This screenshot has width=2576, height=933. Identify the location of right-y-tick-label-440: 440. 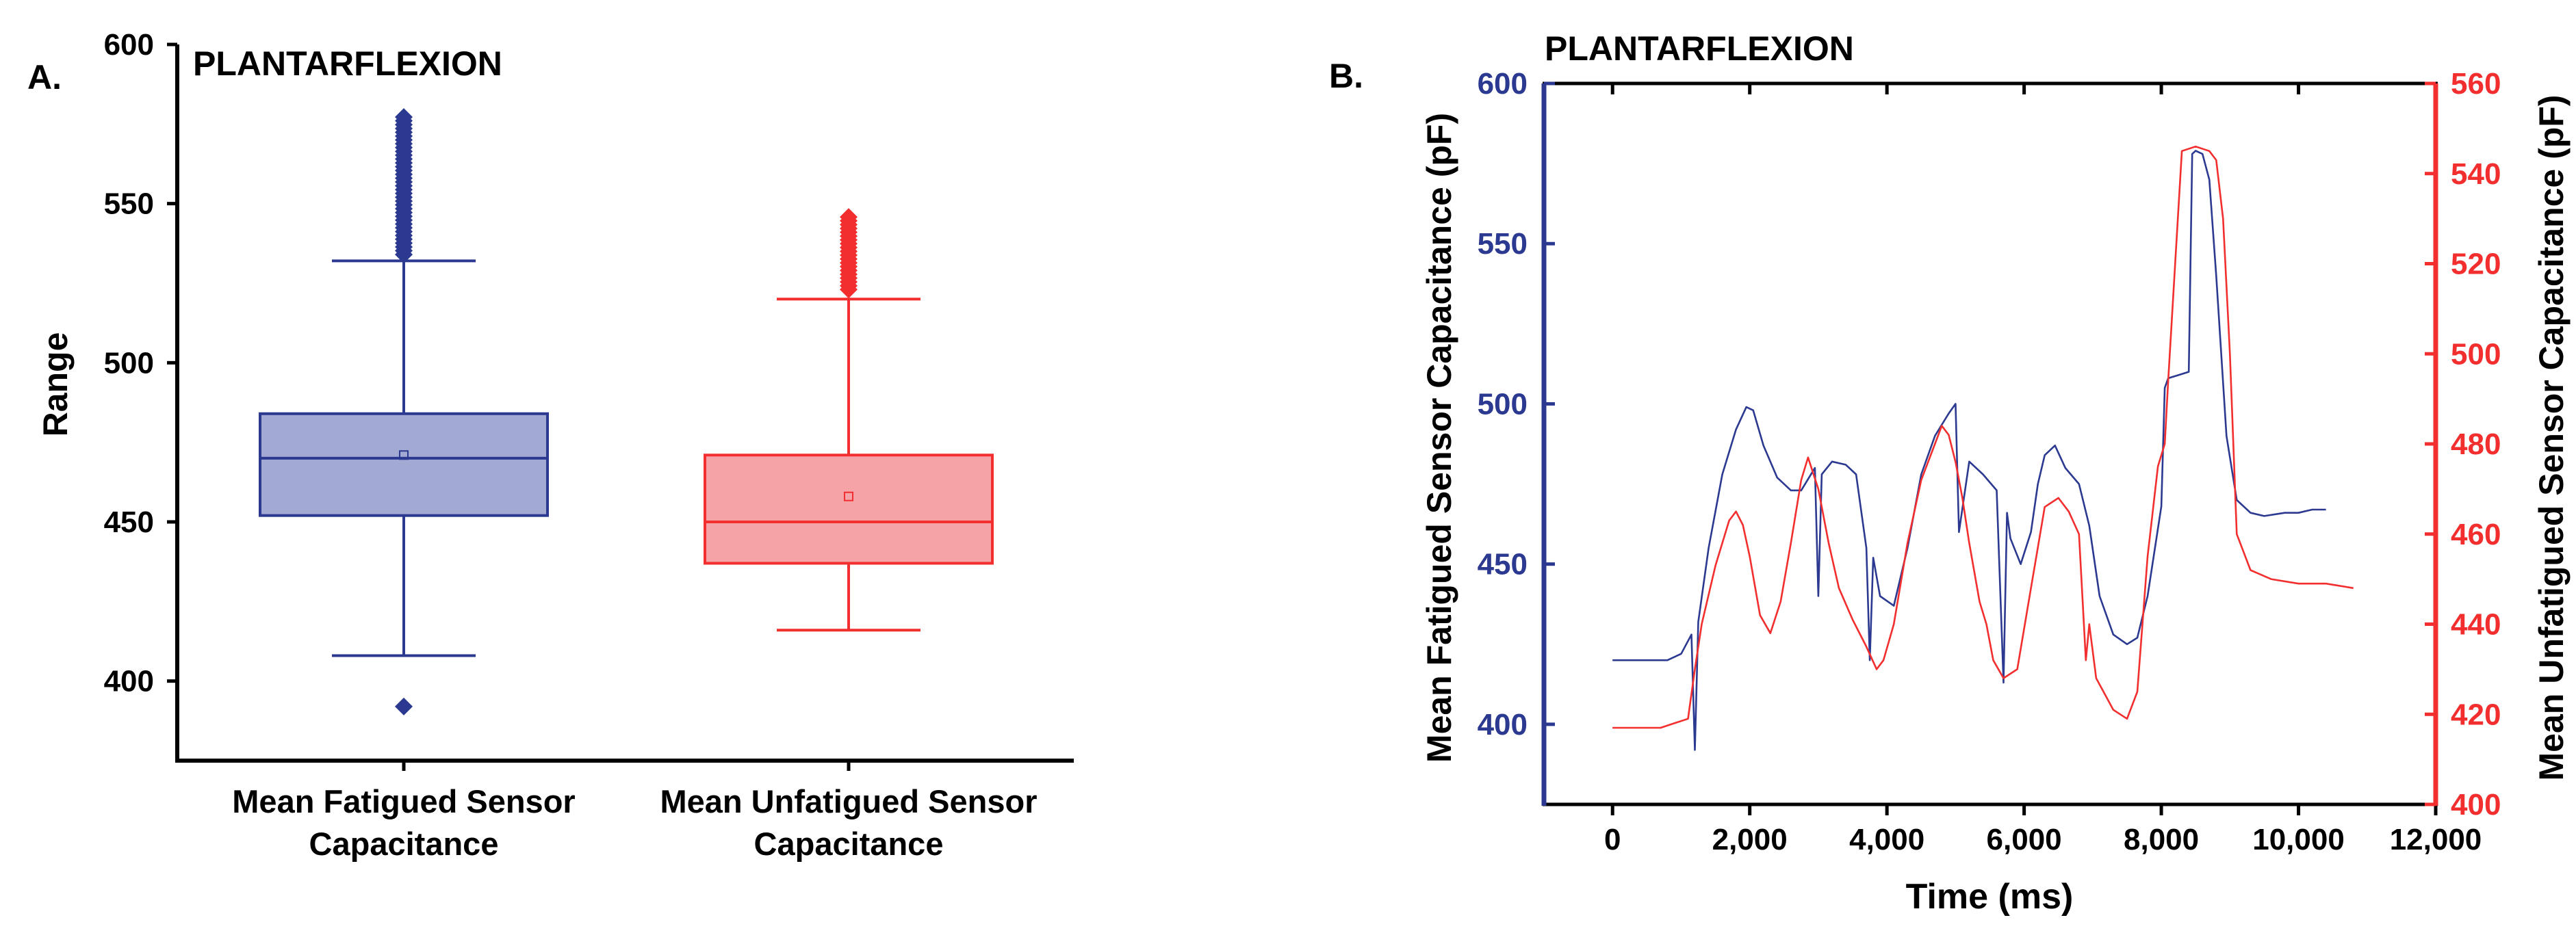
(2476, 625).